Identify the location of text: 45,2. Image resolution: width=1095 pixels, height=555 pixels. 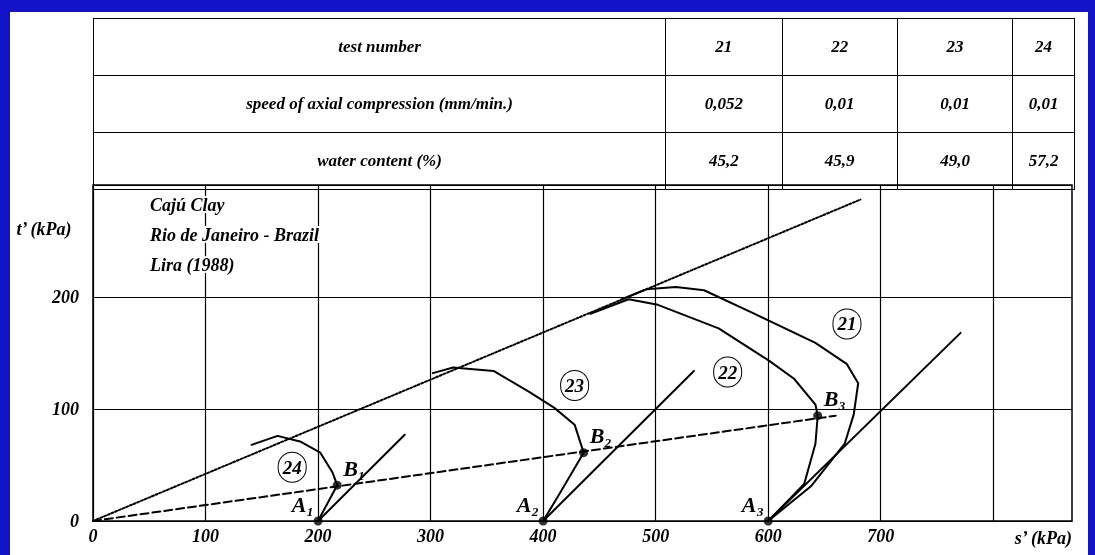
(724, 161).